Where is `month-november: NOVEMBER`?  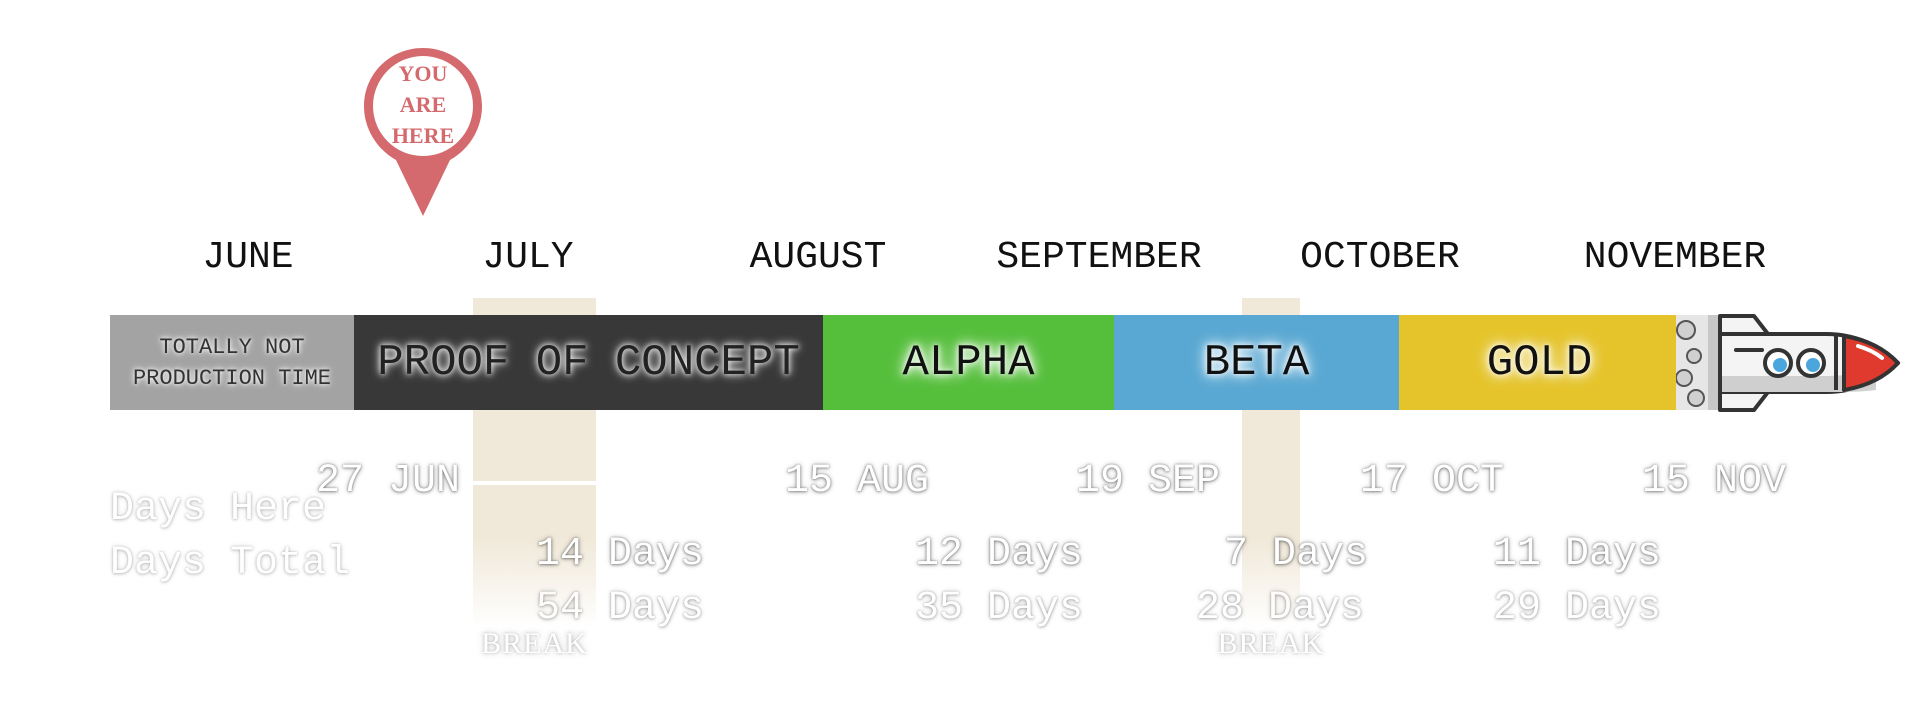
month-november: NOVEMBER is located at coordinates (1675, 257).